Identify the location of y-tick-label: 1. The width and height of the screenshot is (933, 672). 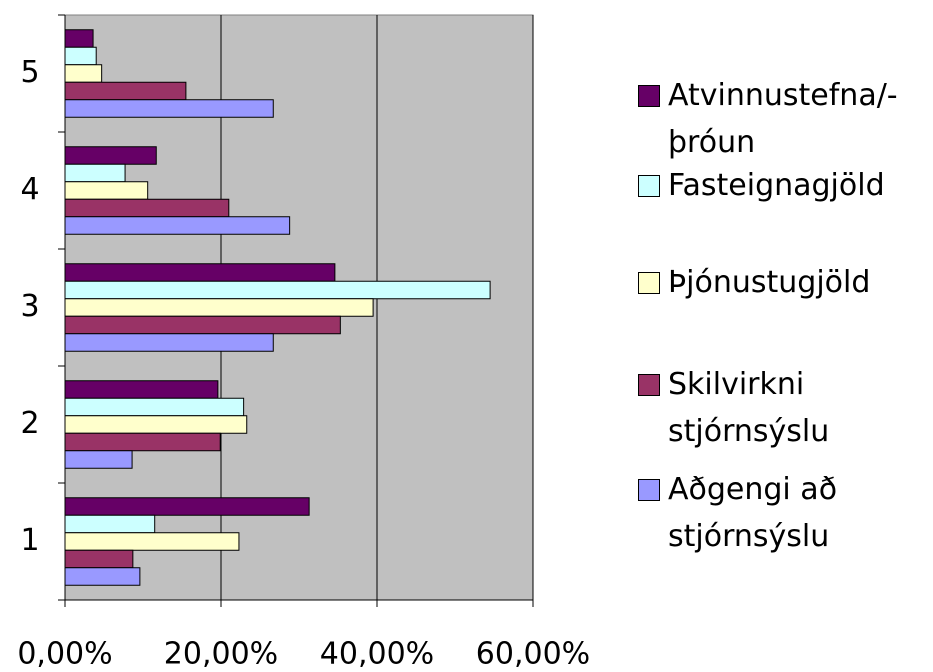
(29, 540).